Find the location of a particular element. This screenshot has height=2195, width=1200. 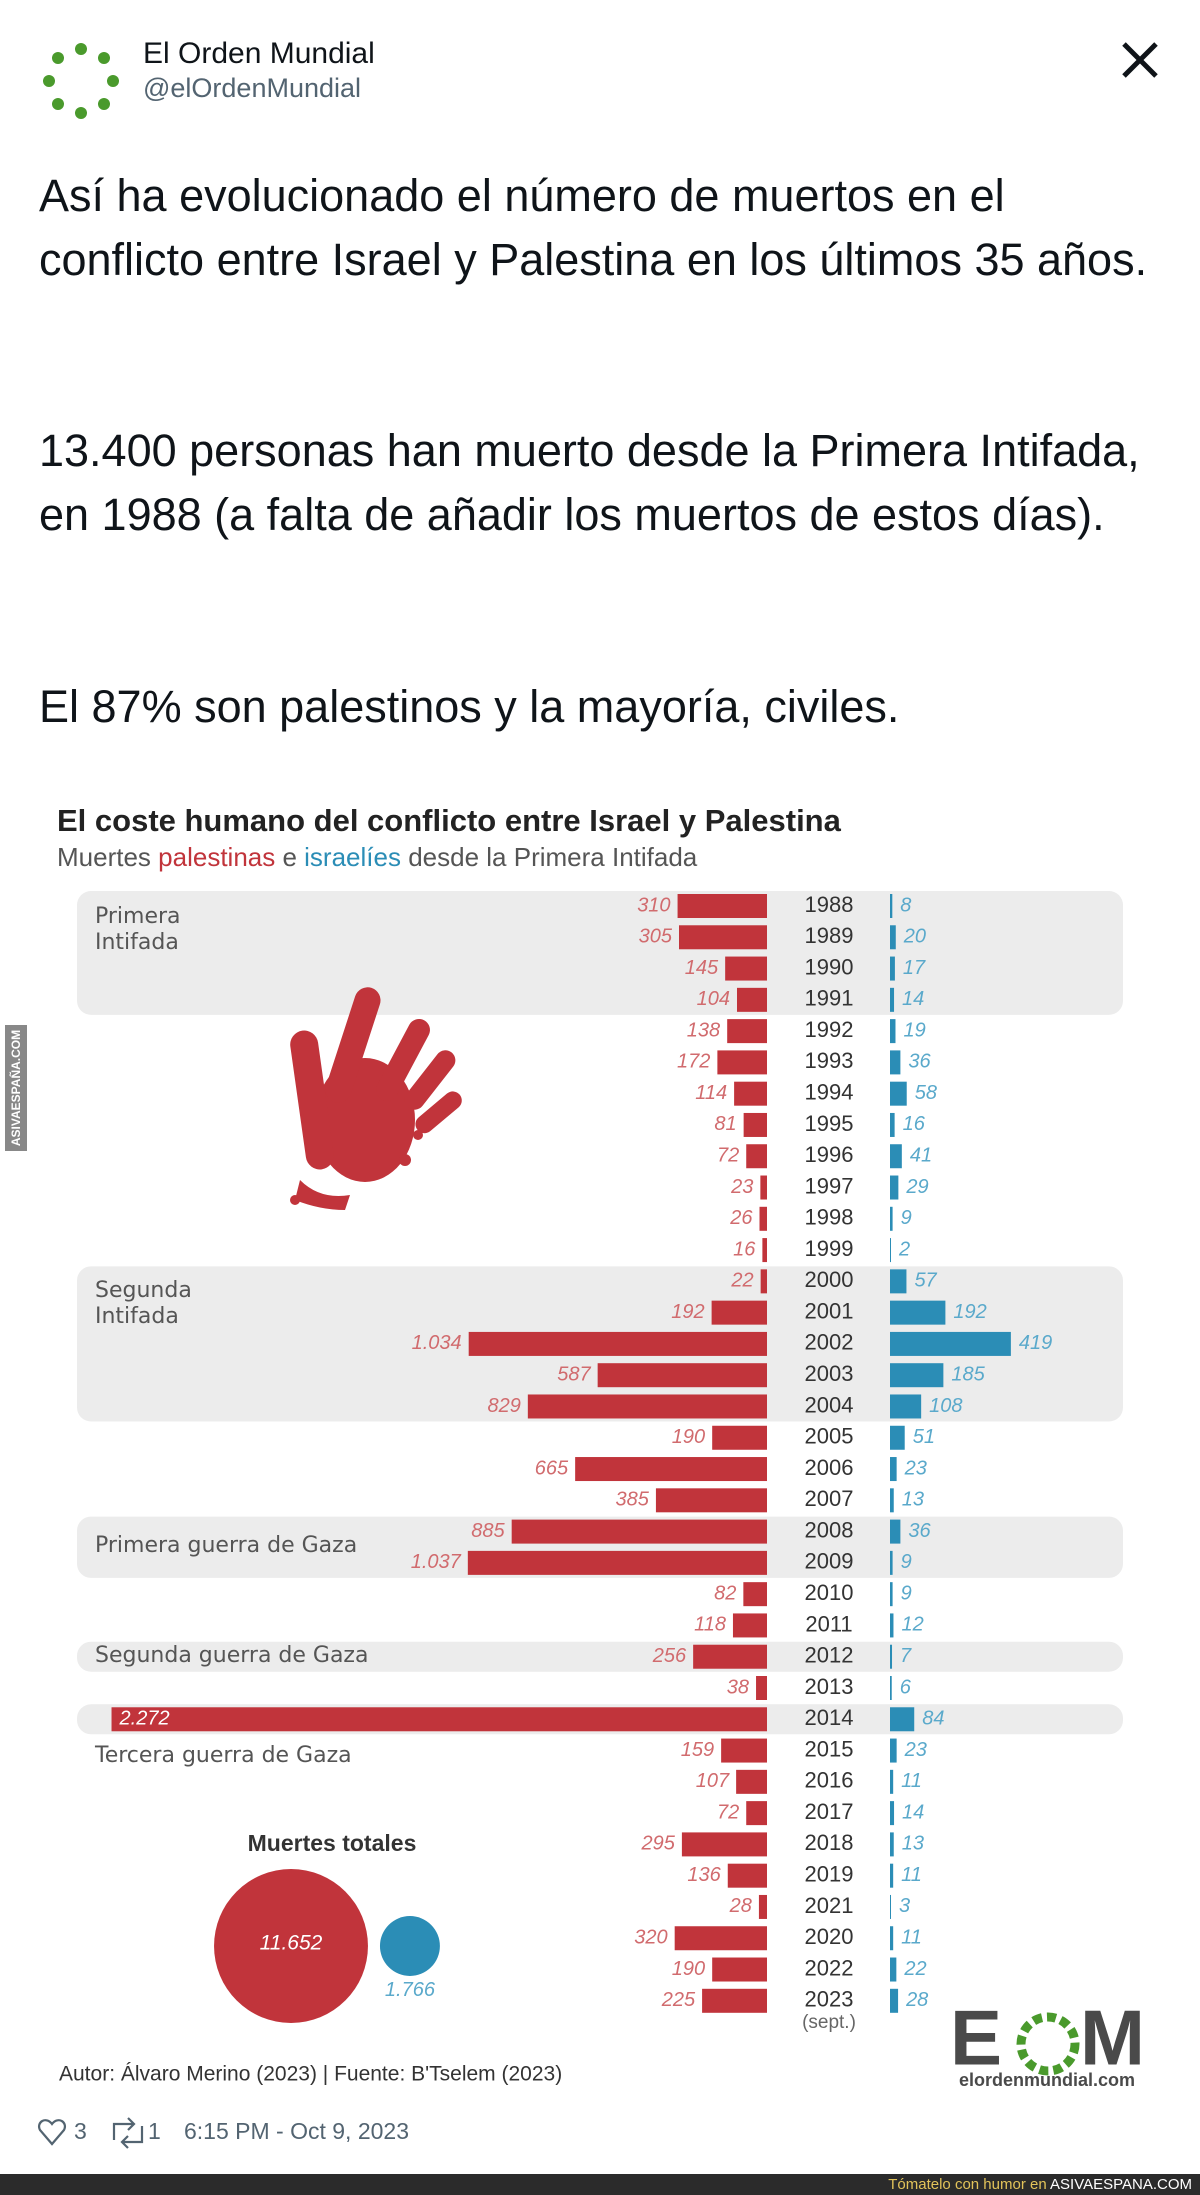

value-label: 19 is located at coordinates (914, 1030).